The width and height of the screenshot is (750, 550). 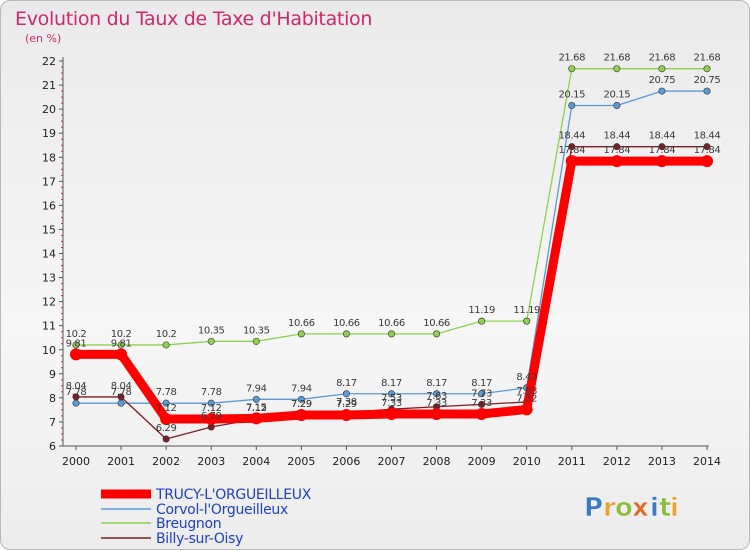 What do you see at coordinates (481, 310) in the screenshot?
I see `data-label-breugnon: 11.19` at bounding box center [481, 310].